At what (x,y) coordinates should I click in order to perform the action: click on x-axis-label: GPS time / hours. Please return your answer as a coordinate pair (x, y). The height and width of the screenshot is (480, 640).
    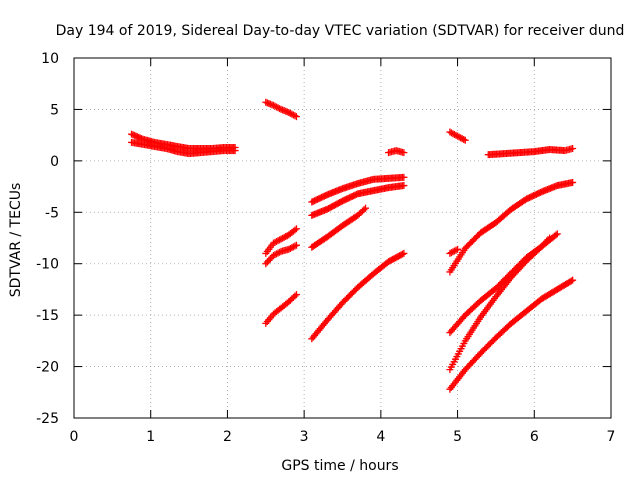
    Looking at the image, I should click on (339, 466).